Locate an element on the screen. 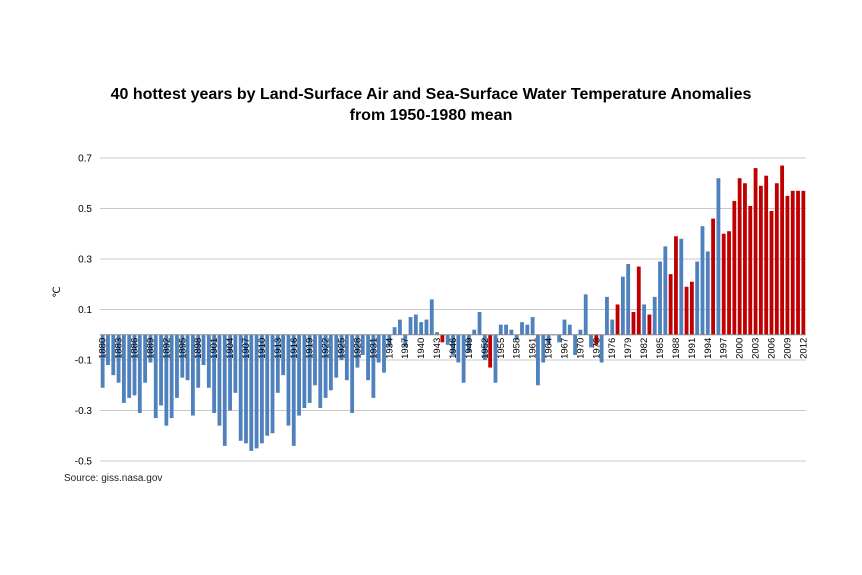 Image resolution: width=862 pixels, height=575 pixels. bar-1930 is located at coordinates (368, 357).